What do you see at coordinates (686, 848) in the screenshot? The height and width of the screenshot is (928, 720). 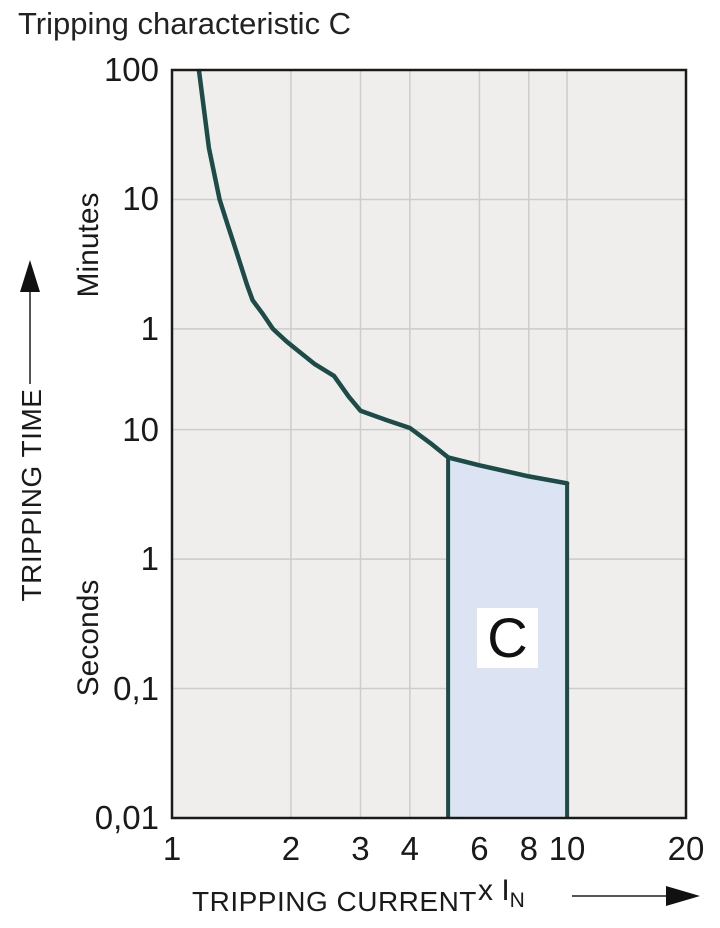 I see `x-tick-label: 20` at bounding box center [686, 848].